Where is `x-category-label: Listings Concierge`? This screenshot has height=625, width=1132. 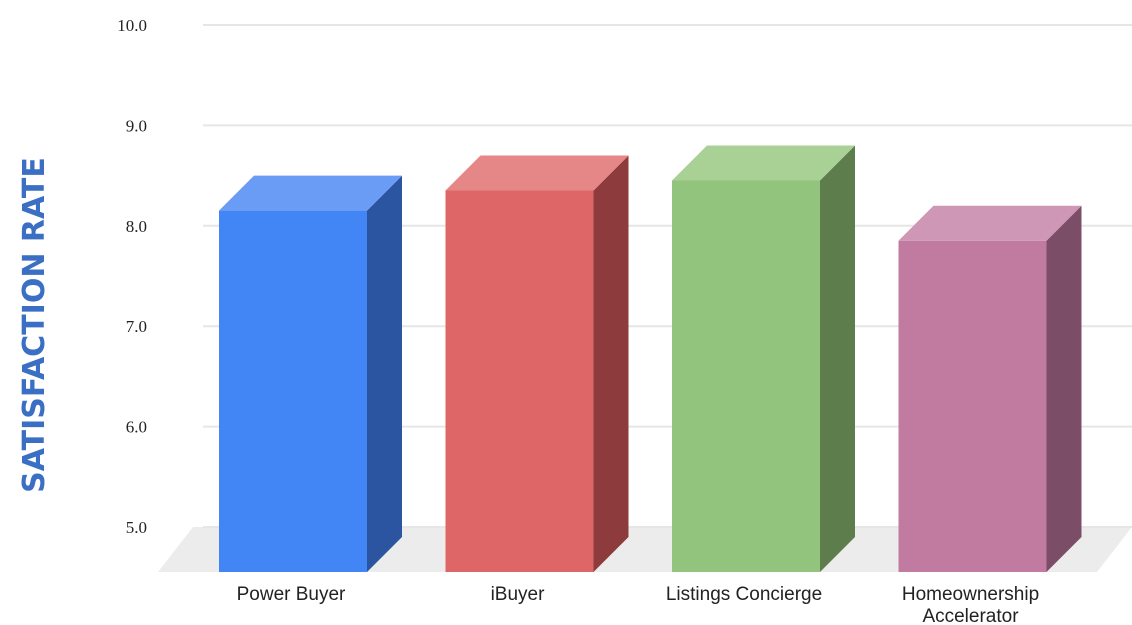 x-category-label: Listings Concierge is located at coordinates (744, 594).